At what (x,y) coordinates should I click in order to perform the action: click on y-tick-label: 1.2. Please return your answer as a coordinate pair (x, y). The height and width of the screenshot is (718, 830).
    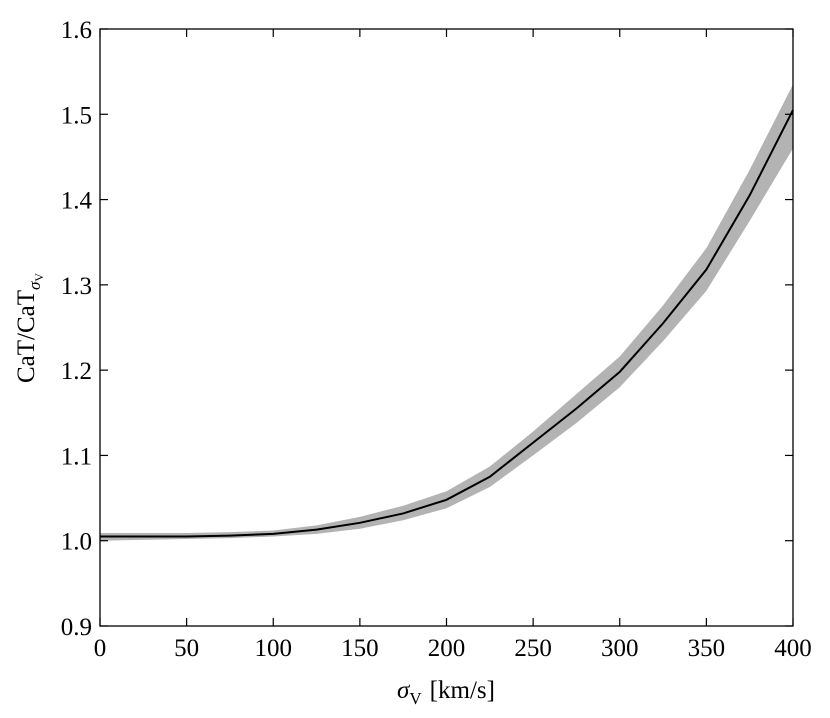
    Looking at the image, I should click on (76, 371).